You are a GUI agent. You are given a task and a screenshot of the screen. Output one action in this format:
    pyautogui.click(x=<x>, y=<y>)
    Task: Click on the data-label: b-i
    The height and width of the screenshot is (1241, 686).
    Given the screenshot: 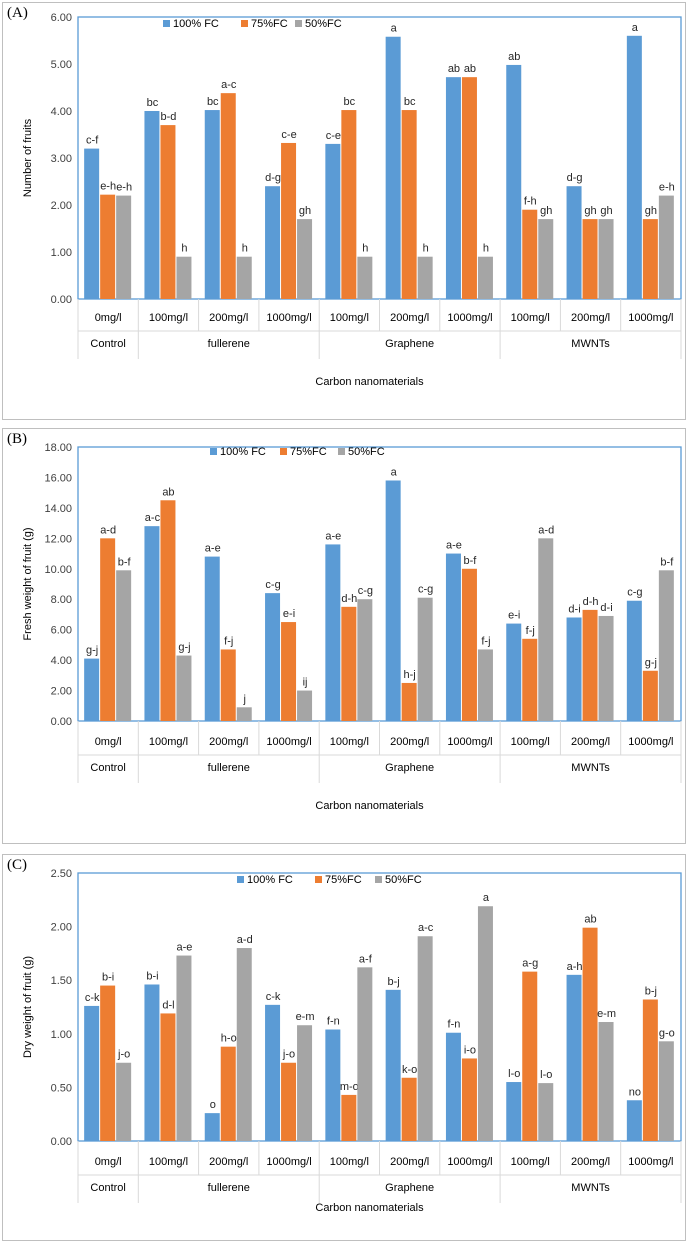 What is the action you would take?
    pyautogui.click(x=108, y=978)
    